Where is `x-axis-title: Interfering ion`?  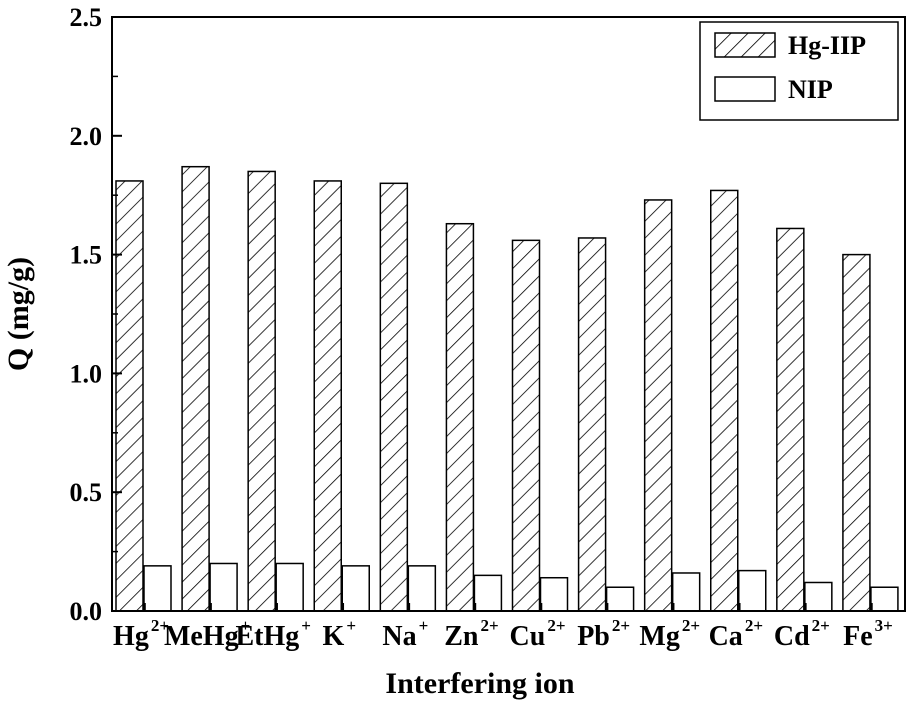
x-axis-title: Interfering ion is located at coordinates (479, 683).